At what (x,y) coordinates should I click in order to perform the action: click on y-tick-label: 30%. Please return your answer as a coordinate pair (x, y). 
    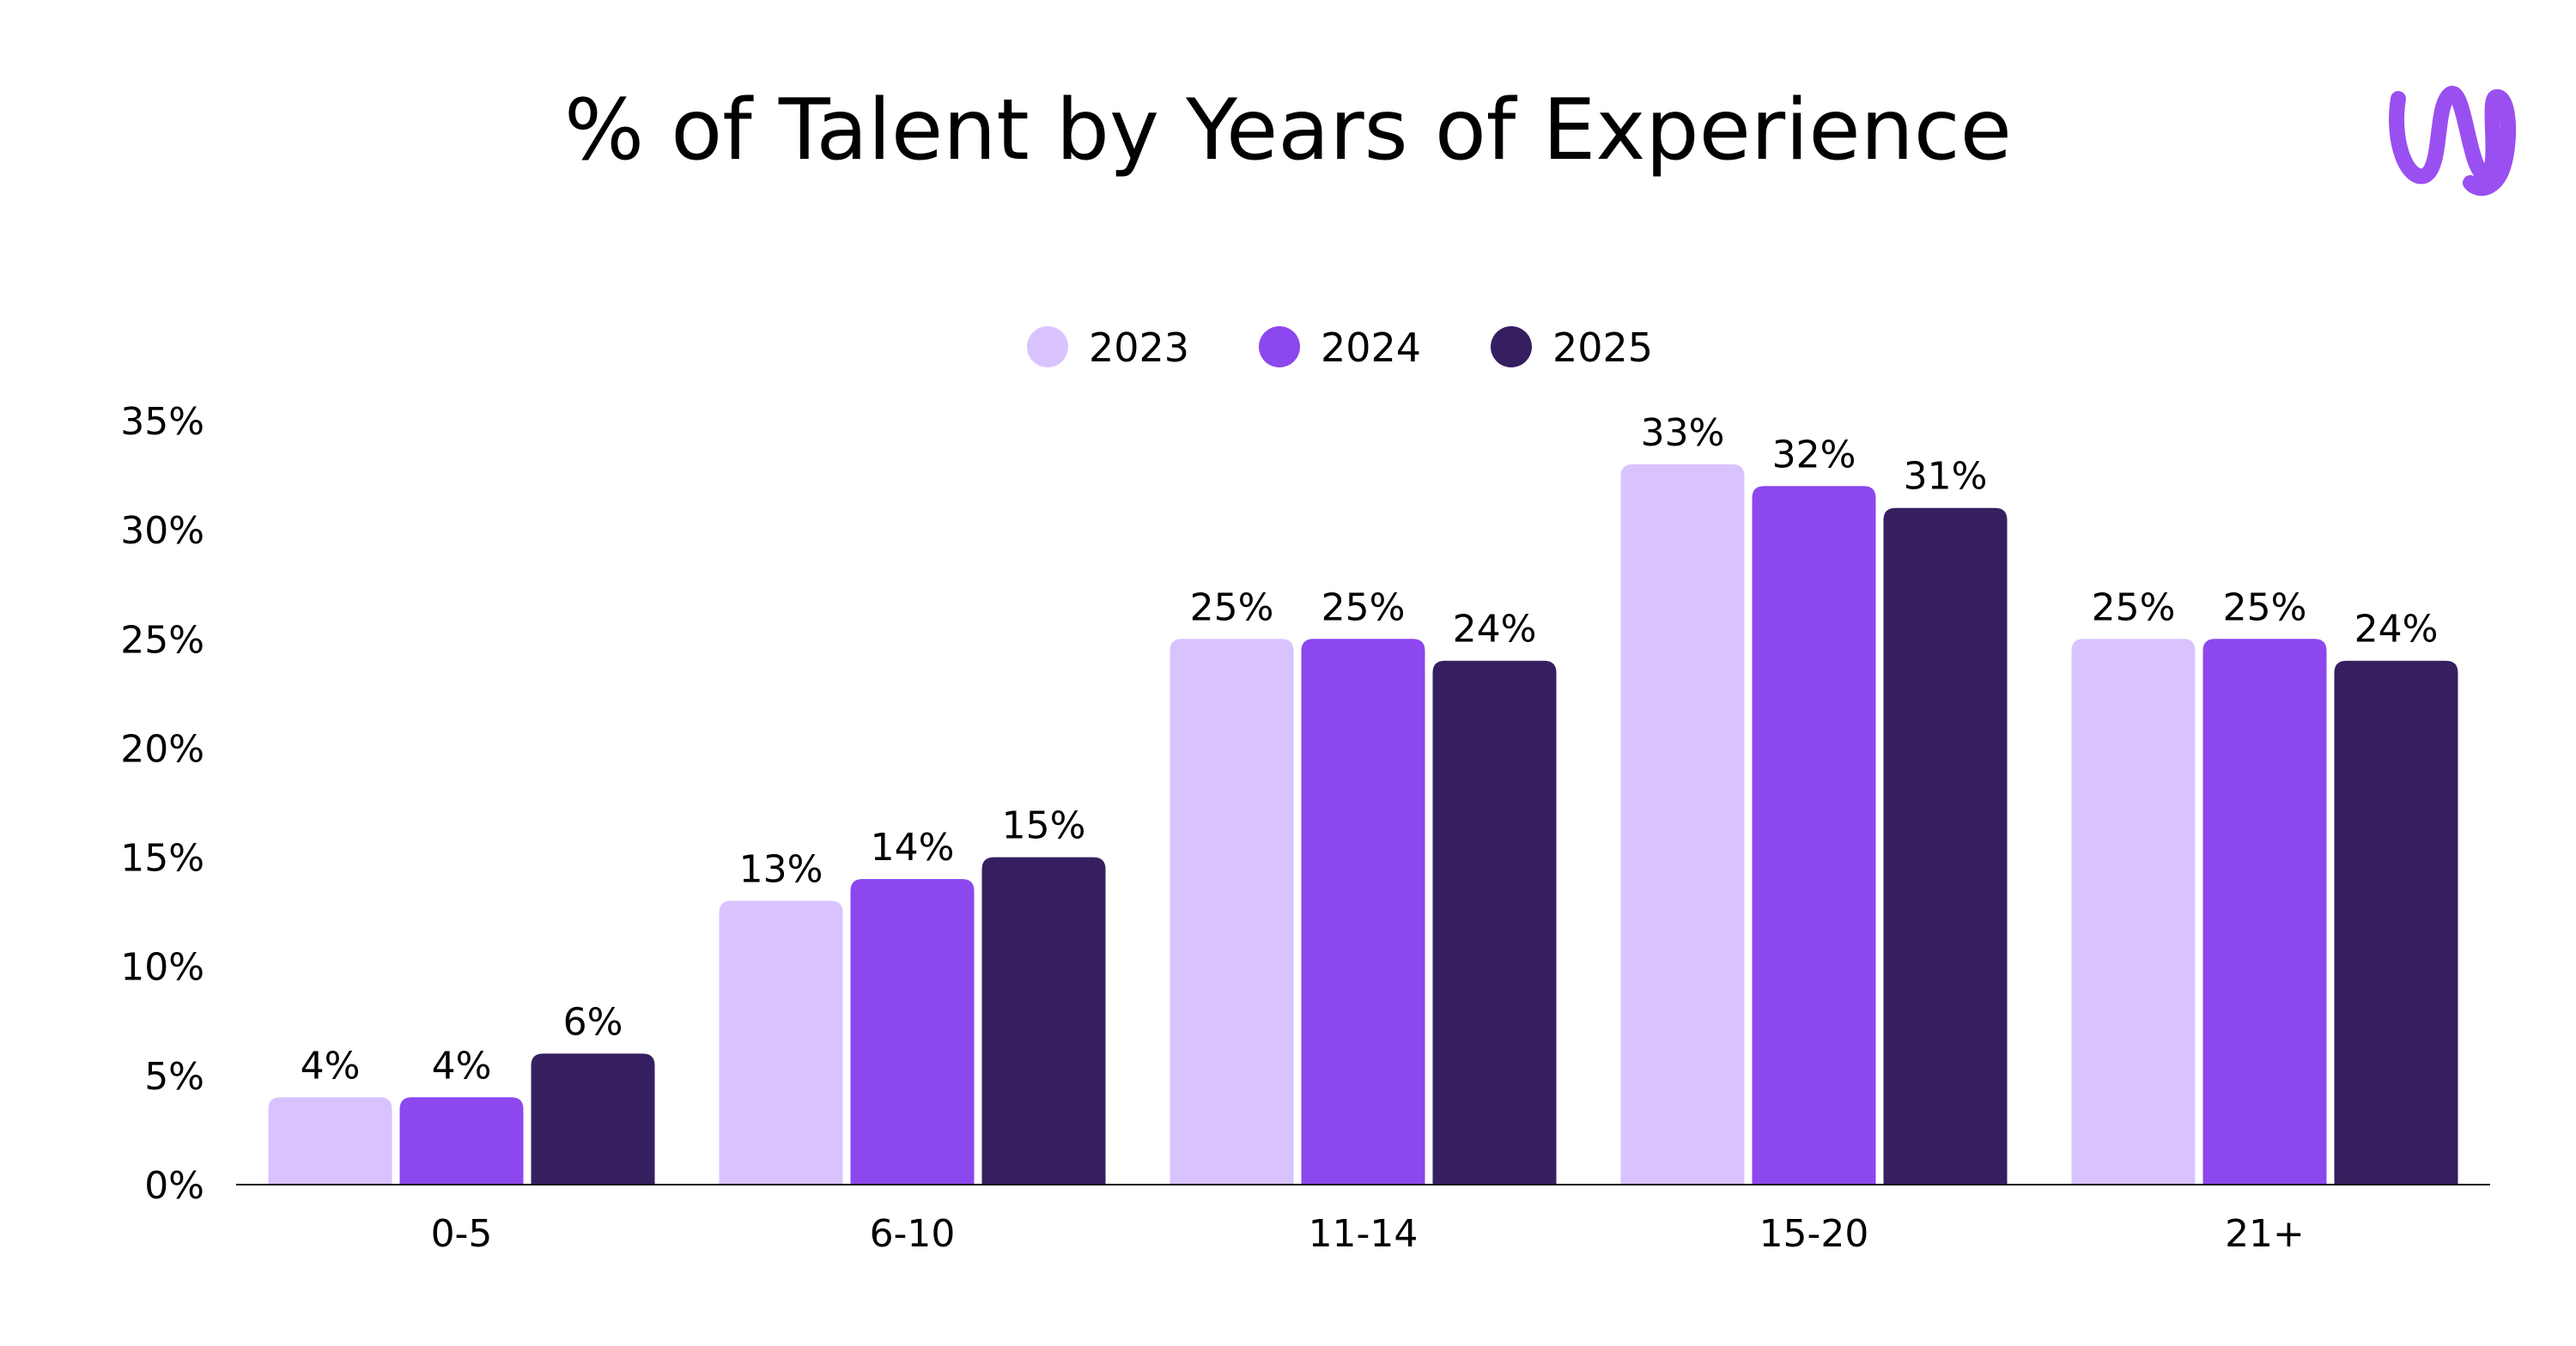
    Looking at the image, I should click on (162, 531).